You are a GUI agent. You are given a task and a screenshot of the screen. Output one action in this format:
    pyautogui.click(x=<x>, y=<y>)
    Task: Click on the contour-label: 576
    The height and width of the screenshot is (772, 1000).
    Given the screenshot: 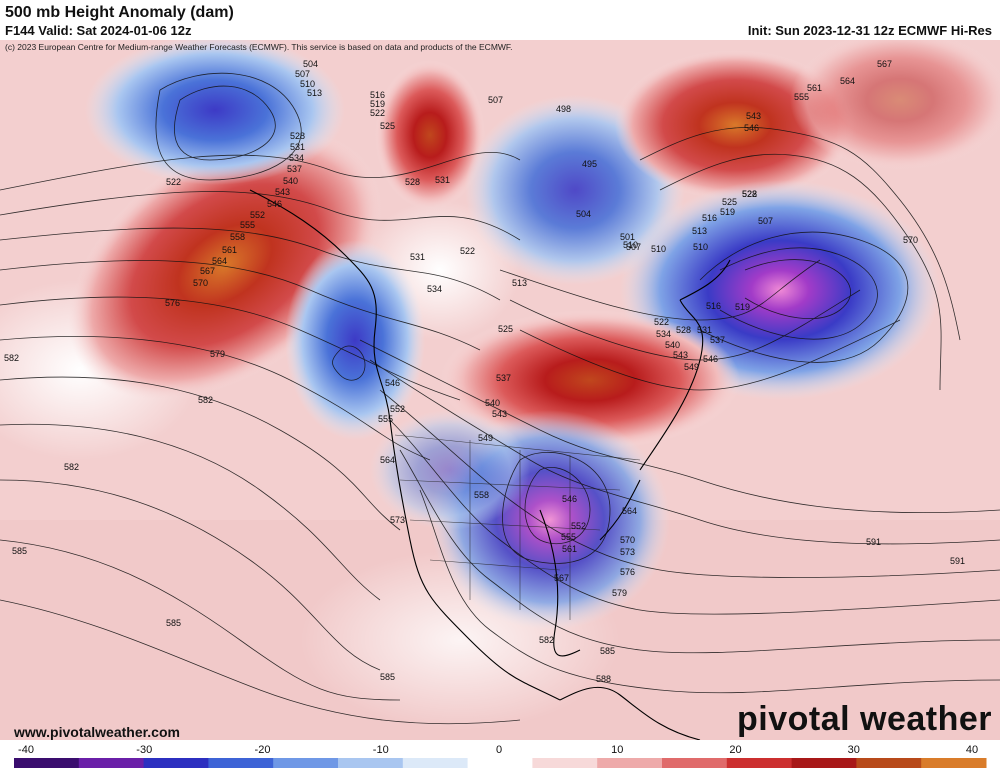 What is the action you would take?
    pyautogui.click(x=172, y=303)
    